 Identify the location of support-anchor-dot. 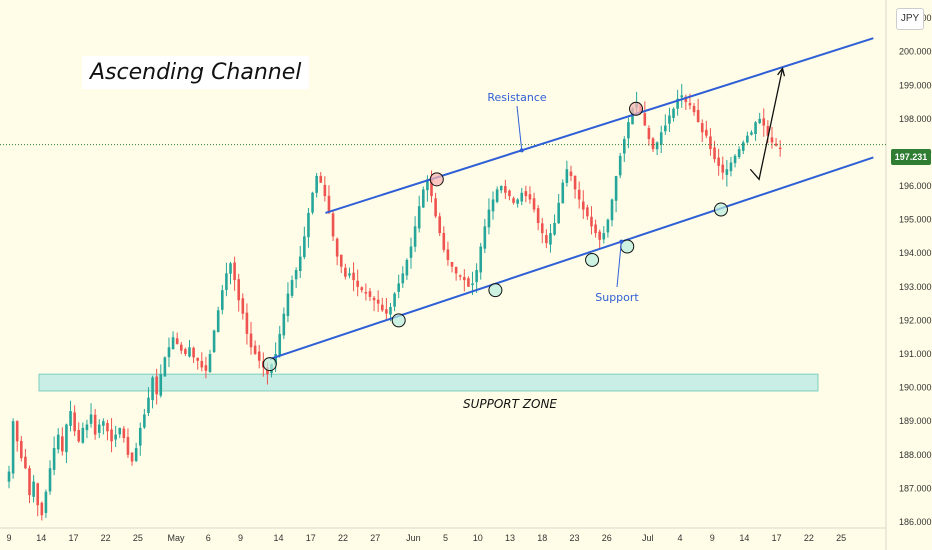
(621, 241).